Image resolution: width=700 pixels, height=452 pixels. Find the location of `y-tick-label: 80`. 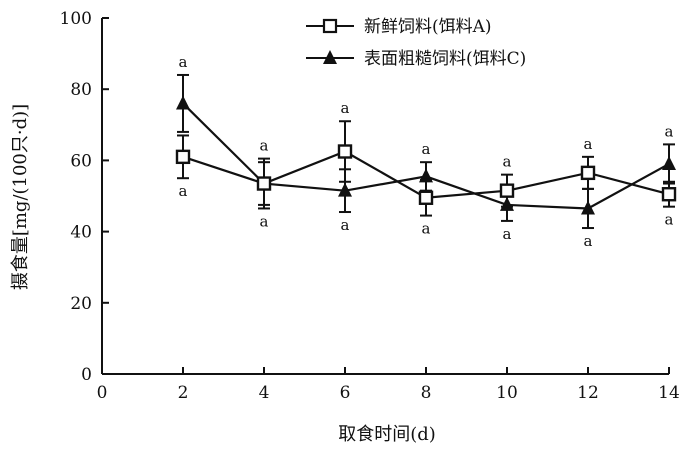

y-tick-label: 80 is located at coordinates (81, 90).